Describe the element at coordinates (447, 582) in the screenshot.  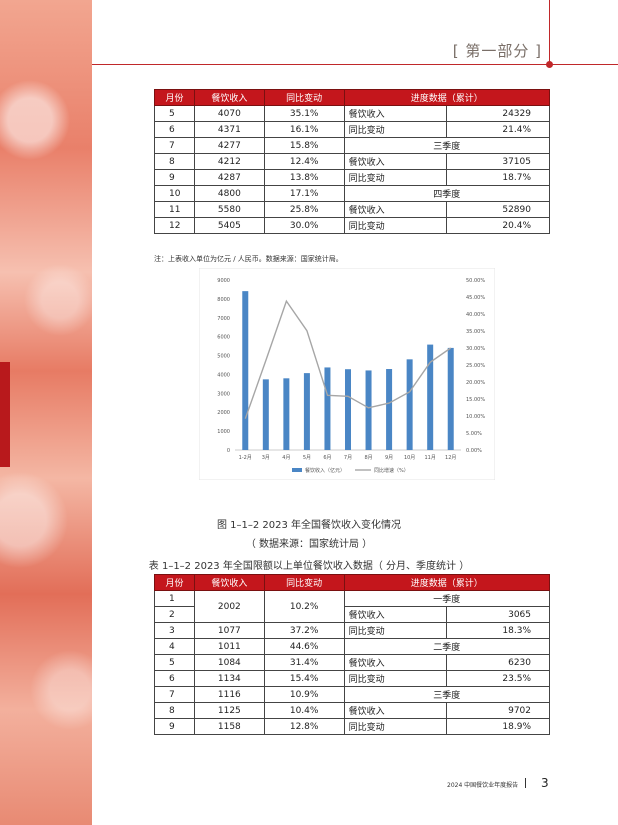
I see `table2-col-header: 进度数据（累计）` at that location.